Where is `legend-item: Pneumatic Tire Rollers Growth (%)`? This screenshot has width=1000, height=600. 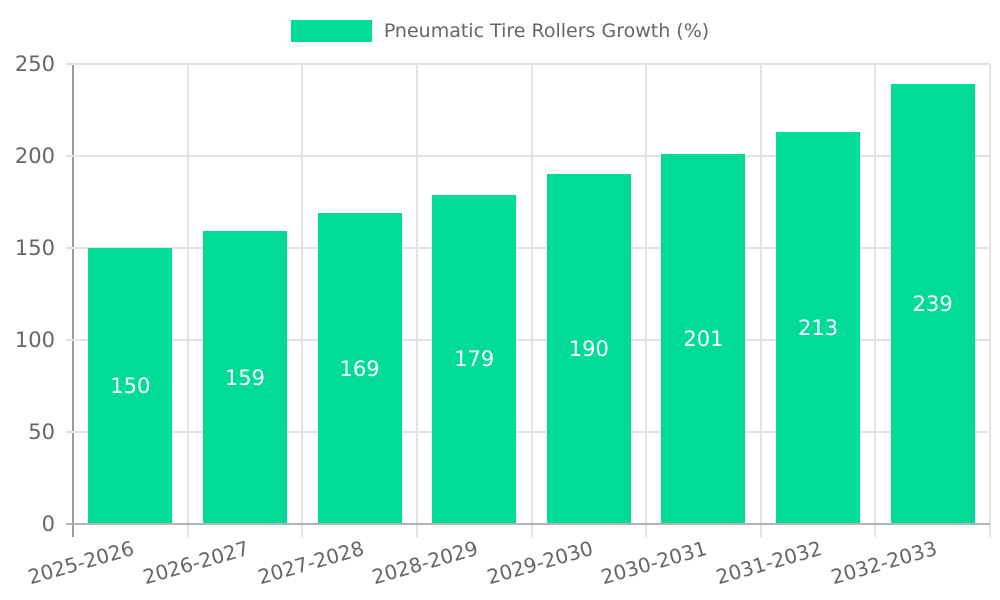 legend-item: Pneumatic Tire Rollers Growth (%) is located at coordinates (500, 31).